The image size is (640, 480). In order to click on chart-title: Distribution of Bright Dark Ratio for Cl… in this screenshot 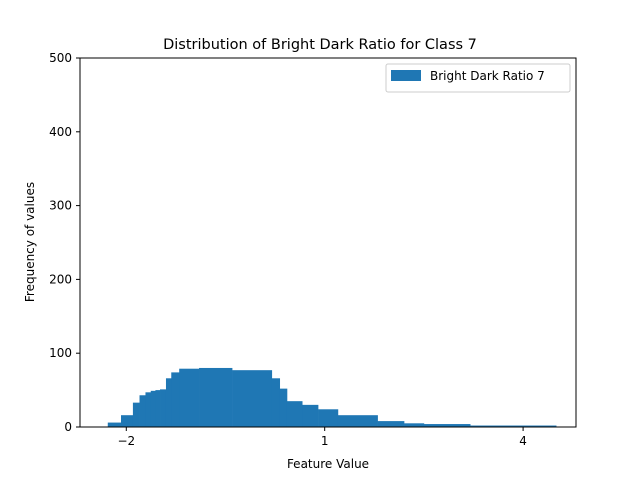, I will do `click(320, 45)`.